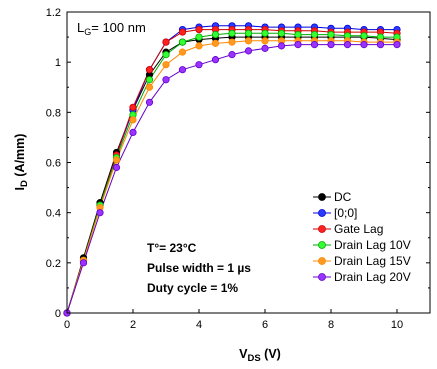  I want to click on x-axis-title: VDS (V), so click(260, 355).